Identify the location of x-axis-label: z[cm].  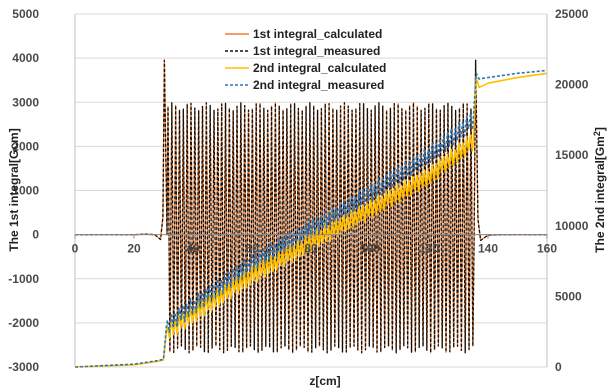
(324, 381).